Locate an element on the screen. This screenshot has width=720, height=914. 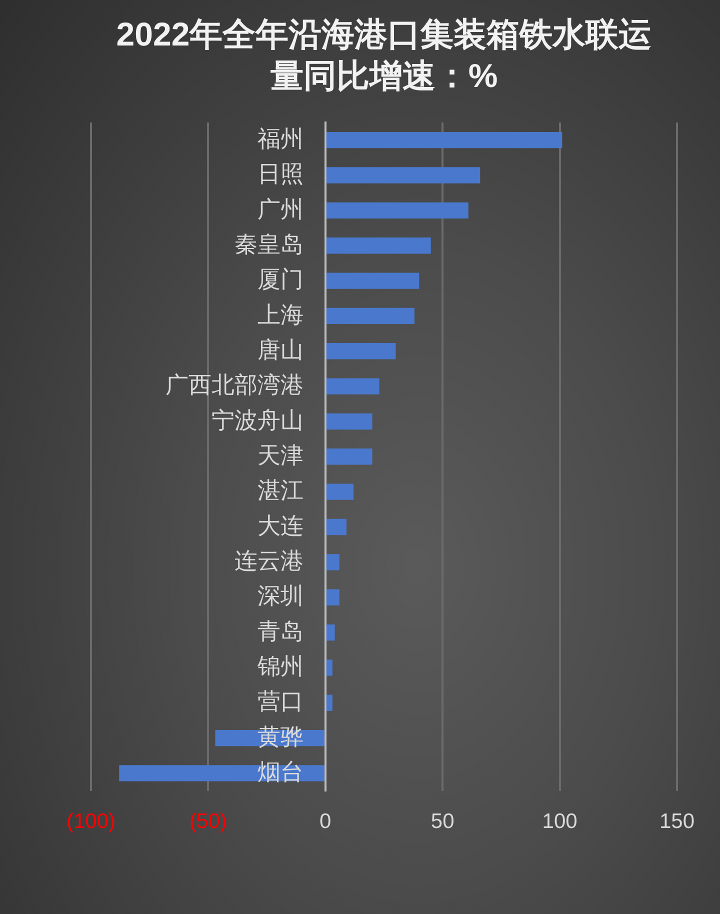
y-tick-label: 大连 is located at coordinates (280, 525).